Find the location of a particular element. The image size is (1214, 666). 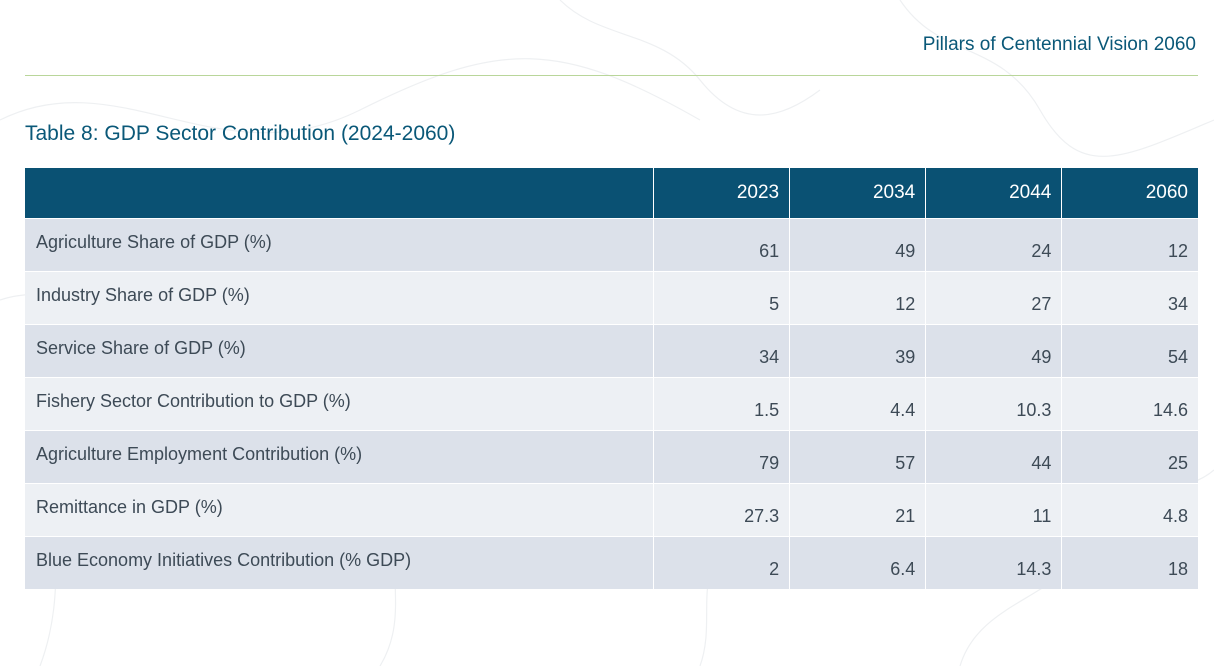

table-row: Agriculture Share of GDP (%) 61 49 24 12 is located at coordinates (611, 245).